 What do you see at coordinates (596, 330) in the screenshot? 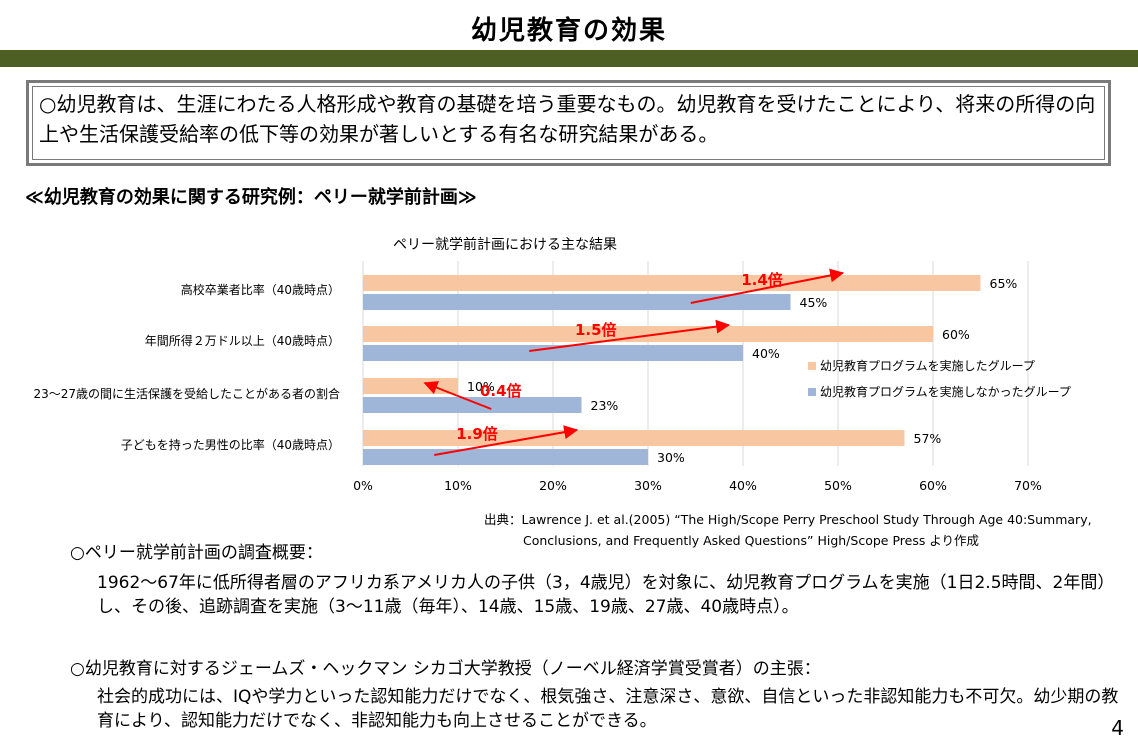
I see `ratio-annotation: 1.5倍` at bounding box center [596, 330].